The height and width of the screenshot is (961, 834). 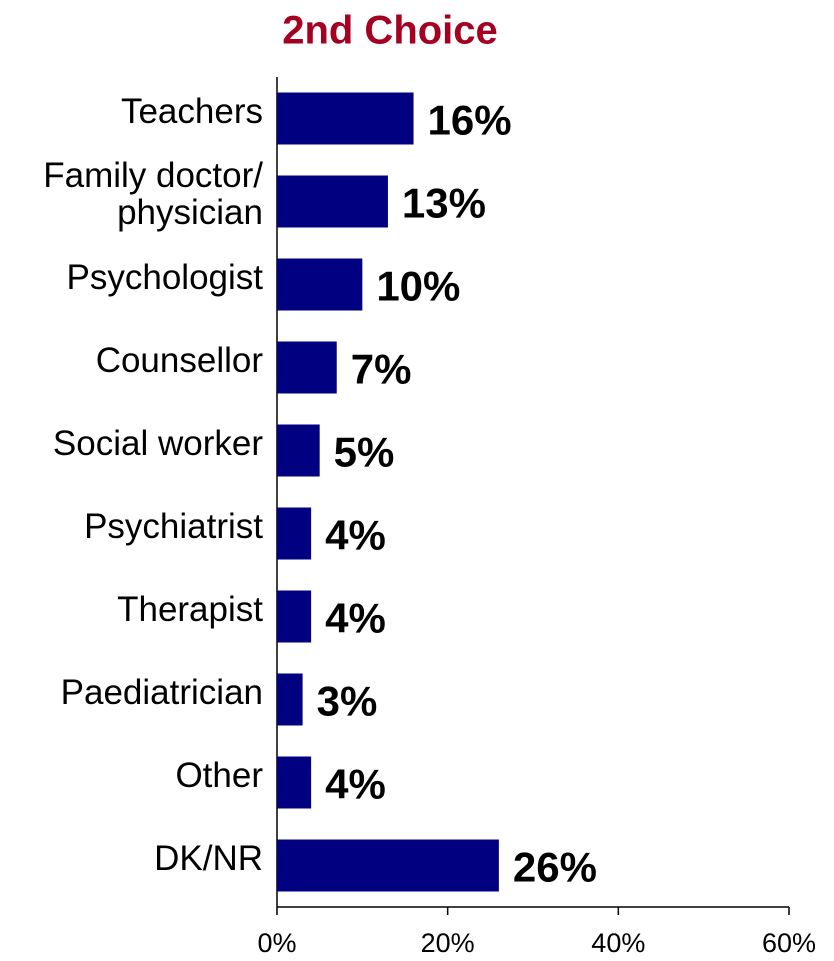 What do you see at coordinates (390, 31) in the screenshot?
I see `chart-title: 2nd Choice` at bounding box center [390, 31].